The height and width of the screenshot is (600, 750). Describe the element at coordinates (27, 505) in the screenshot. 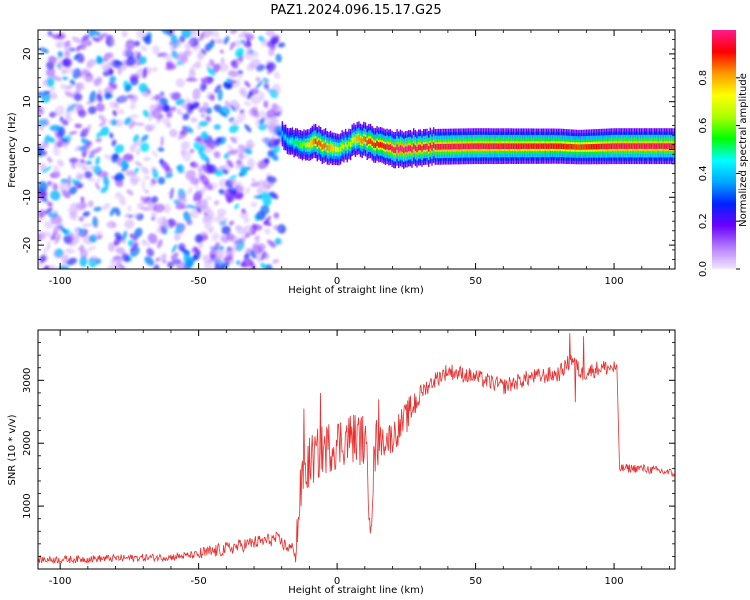

I see `y-tick-label: 1000` at that location.